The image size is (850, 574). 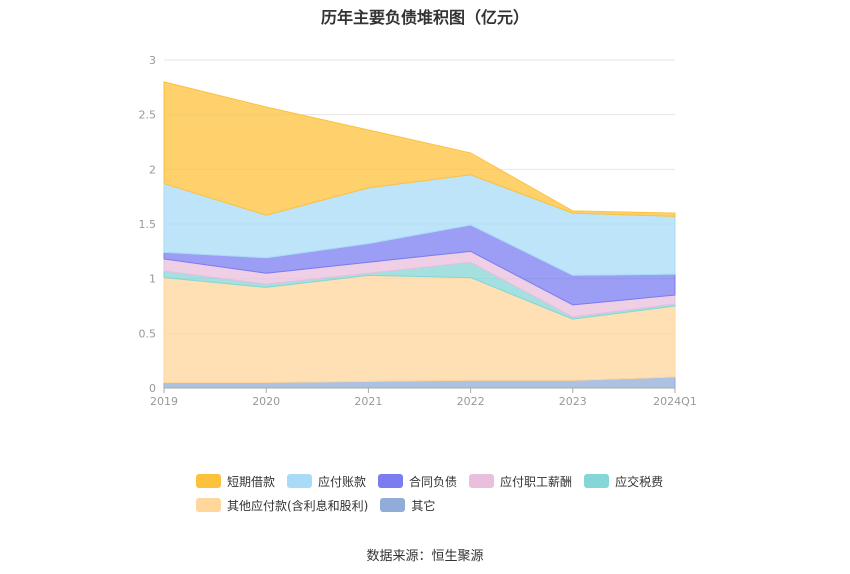 I want to click on legend-label: 合同负债, so click(x=433, y=481).